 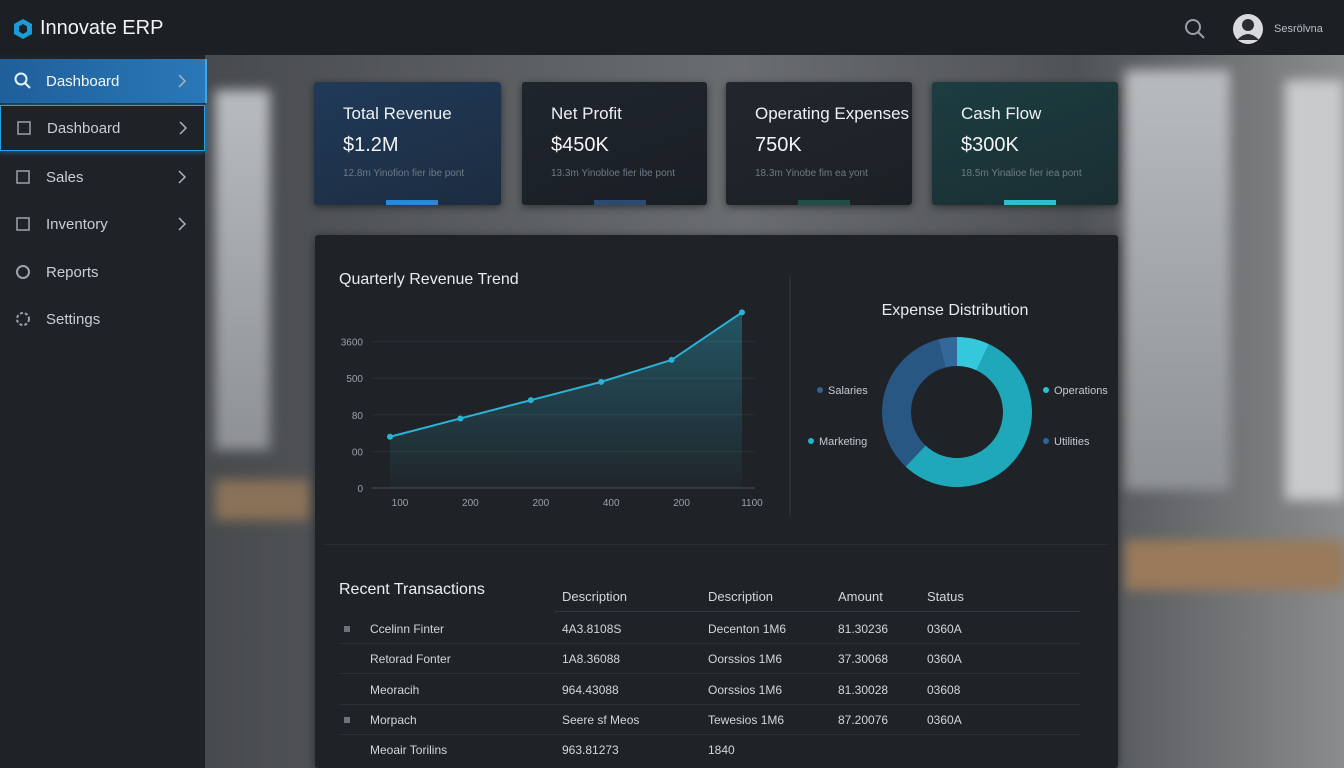 What do you see at coordinates (400, 503) in the screenshot?
I see `x-tick-label: 100` at bounding box center [400, 503].